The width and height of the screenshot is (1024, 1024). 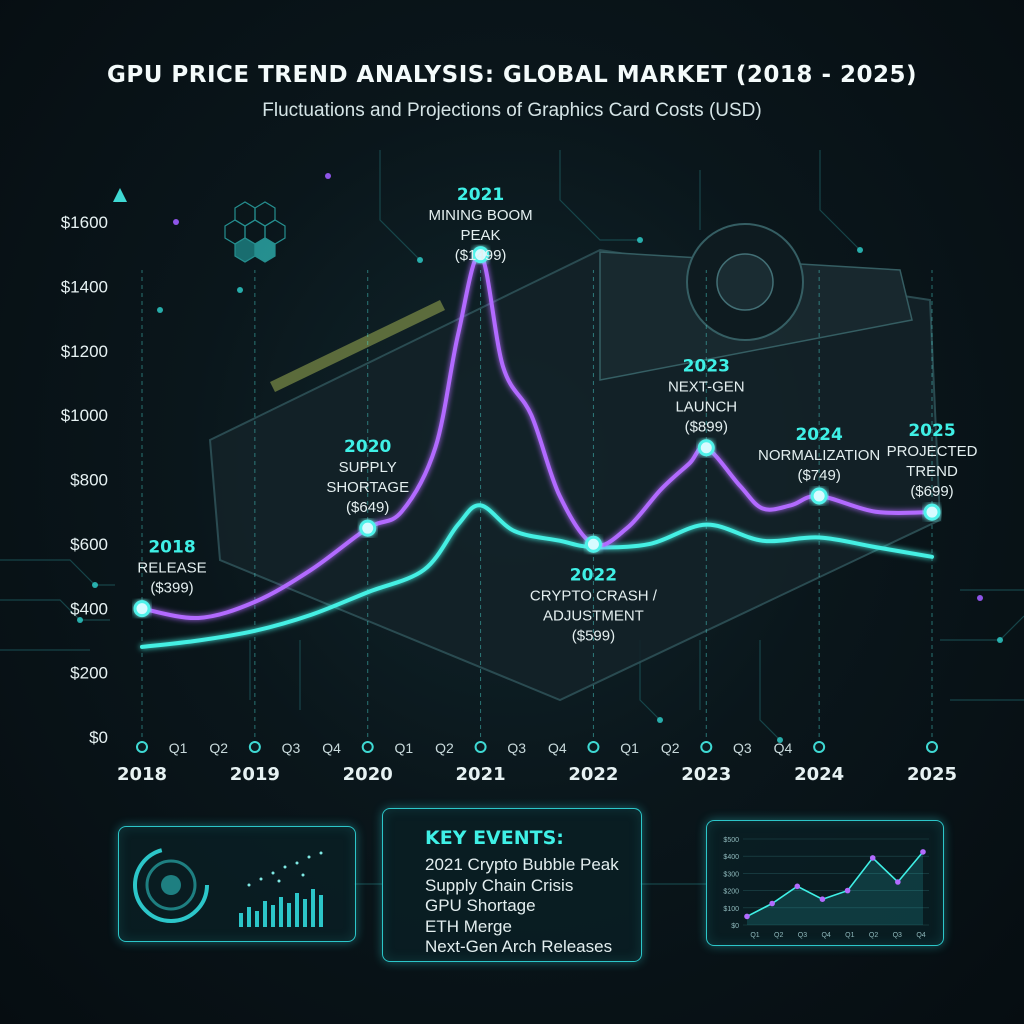 What do you see at coordinates (593, 615) in the screenshot?
I see `annotation-label: ADJUSTMENT` at bounding box center [593, 615].